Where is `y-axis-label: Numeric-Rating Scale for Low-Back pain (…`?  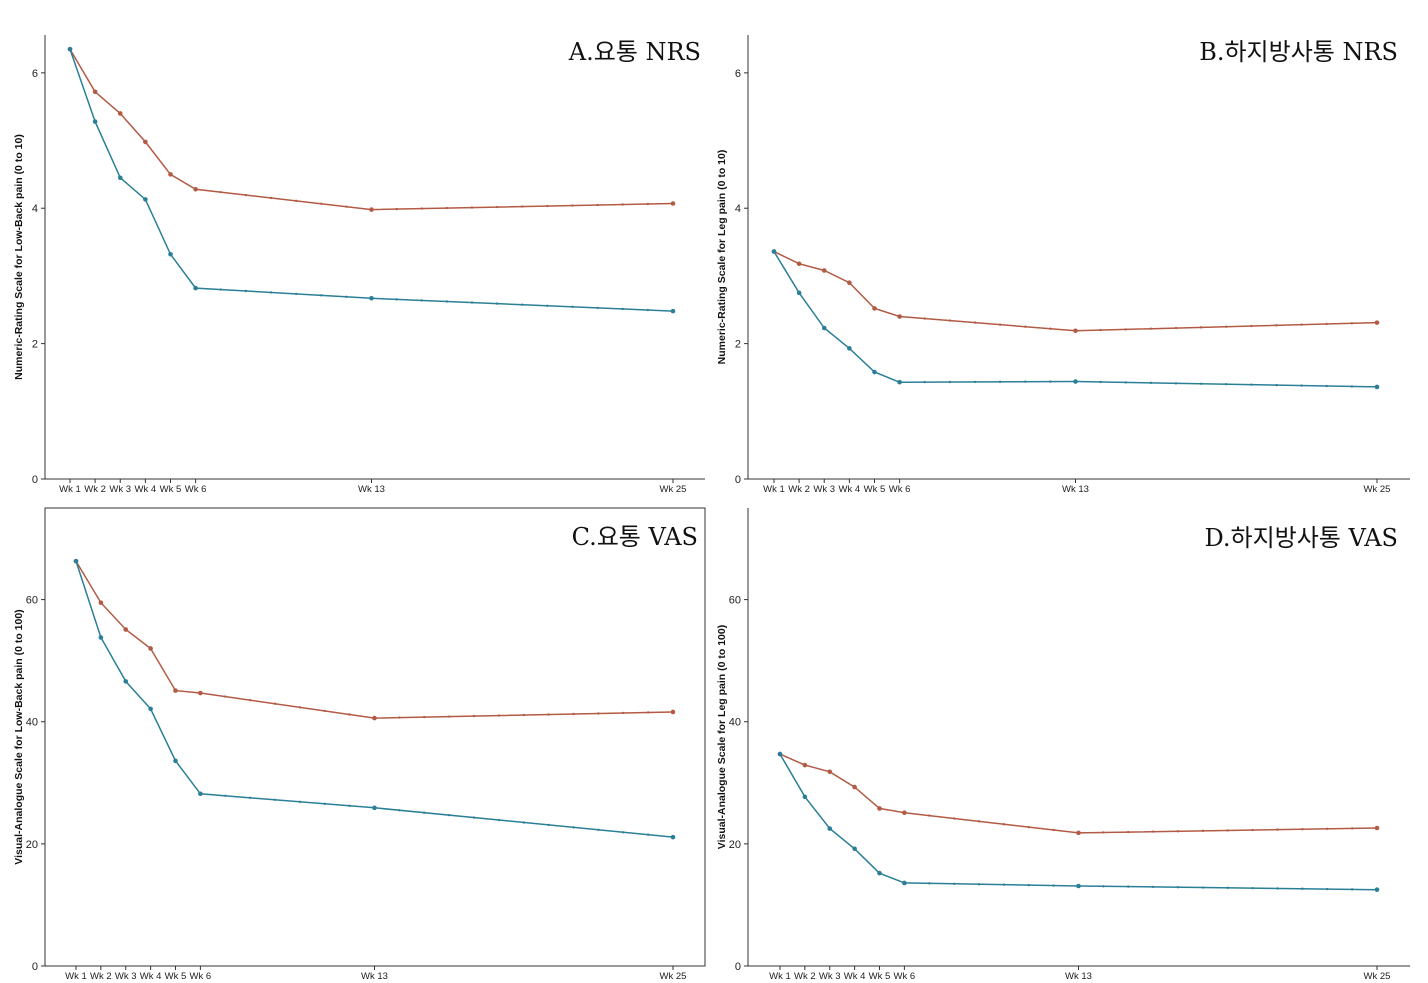
y-axis-label: Numeric-Rating Scale for Low-Back pain (… is located at coordinates (19, 257).